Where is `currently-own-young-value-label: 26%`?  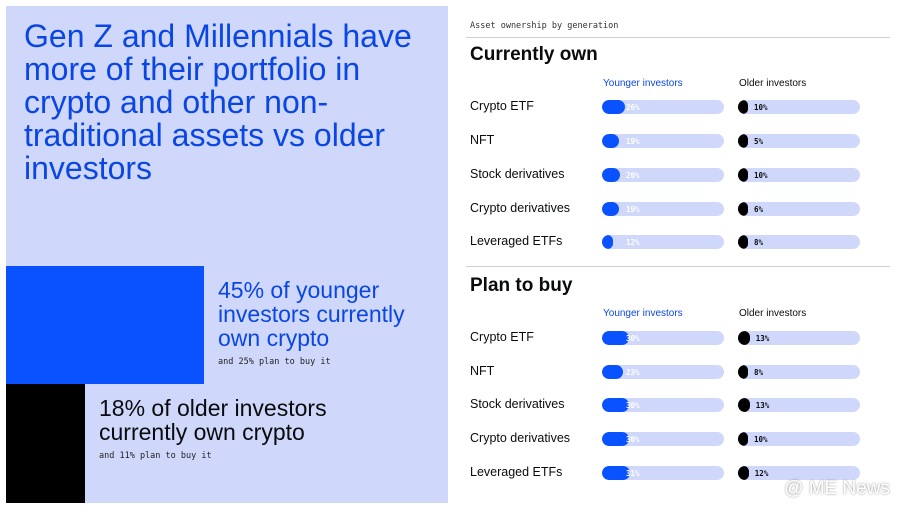 currently-own-young-value-label: 26% is located at coordinates (633, 107).